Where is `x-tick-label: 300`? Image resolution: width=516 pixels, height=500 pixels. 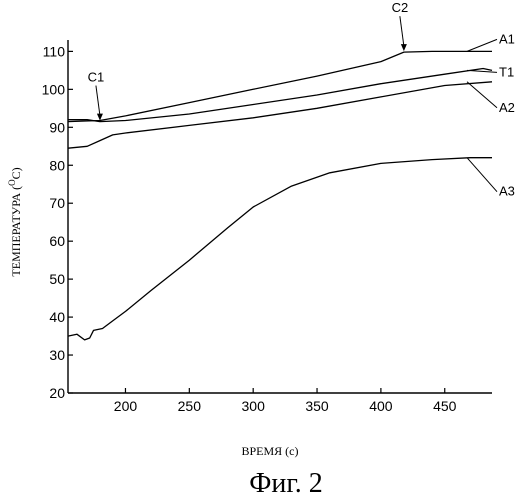
x-tick-label: 300 is located at coordinates (254, 406).